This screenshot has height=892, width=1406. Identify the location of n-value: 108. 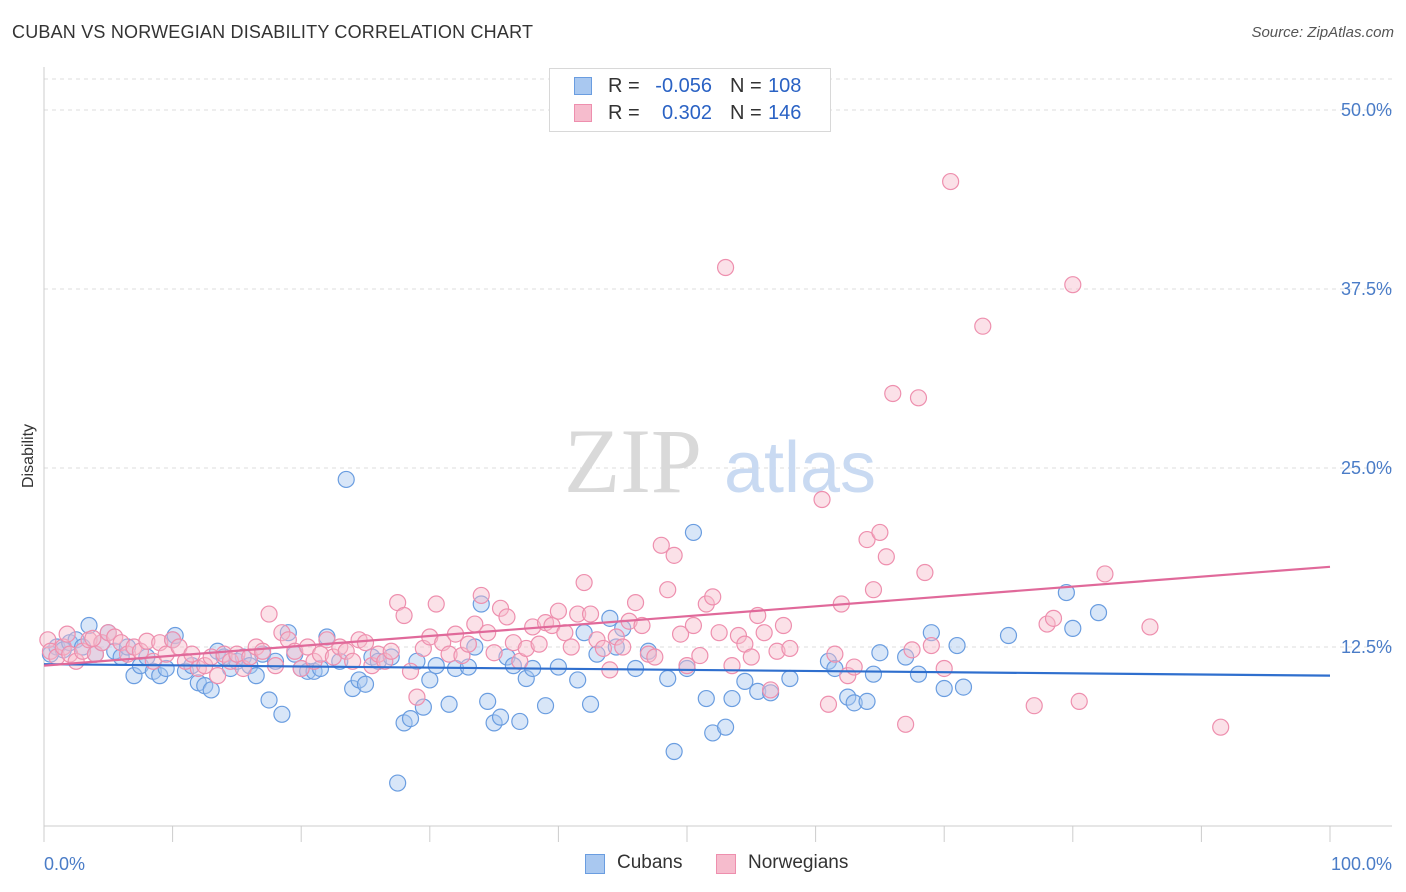
(785, 86).